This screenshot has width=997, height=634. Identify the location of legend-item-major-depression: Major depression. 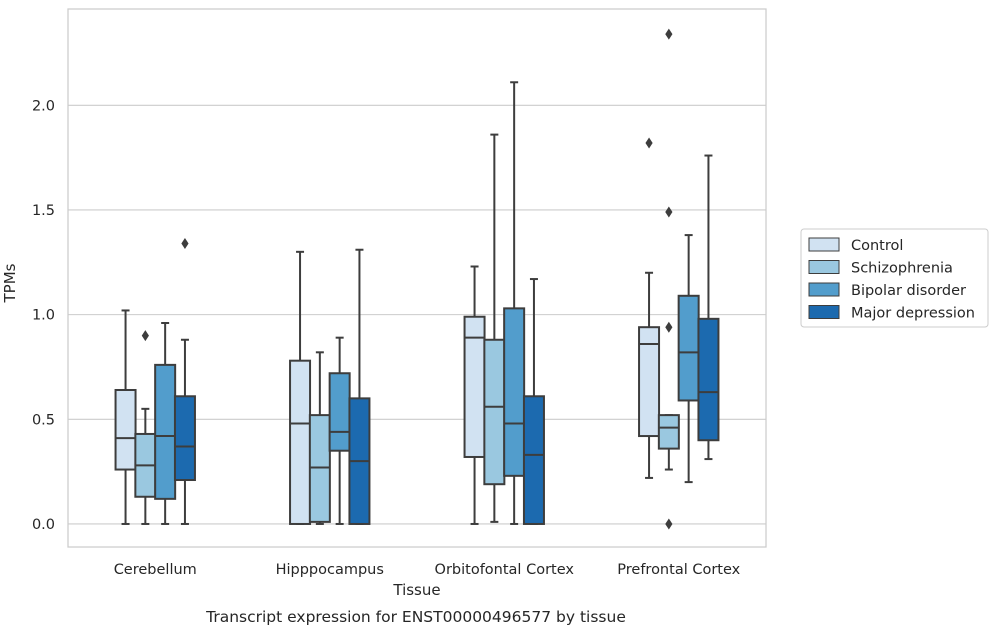
(891, 313).